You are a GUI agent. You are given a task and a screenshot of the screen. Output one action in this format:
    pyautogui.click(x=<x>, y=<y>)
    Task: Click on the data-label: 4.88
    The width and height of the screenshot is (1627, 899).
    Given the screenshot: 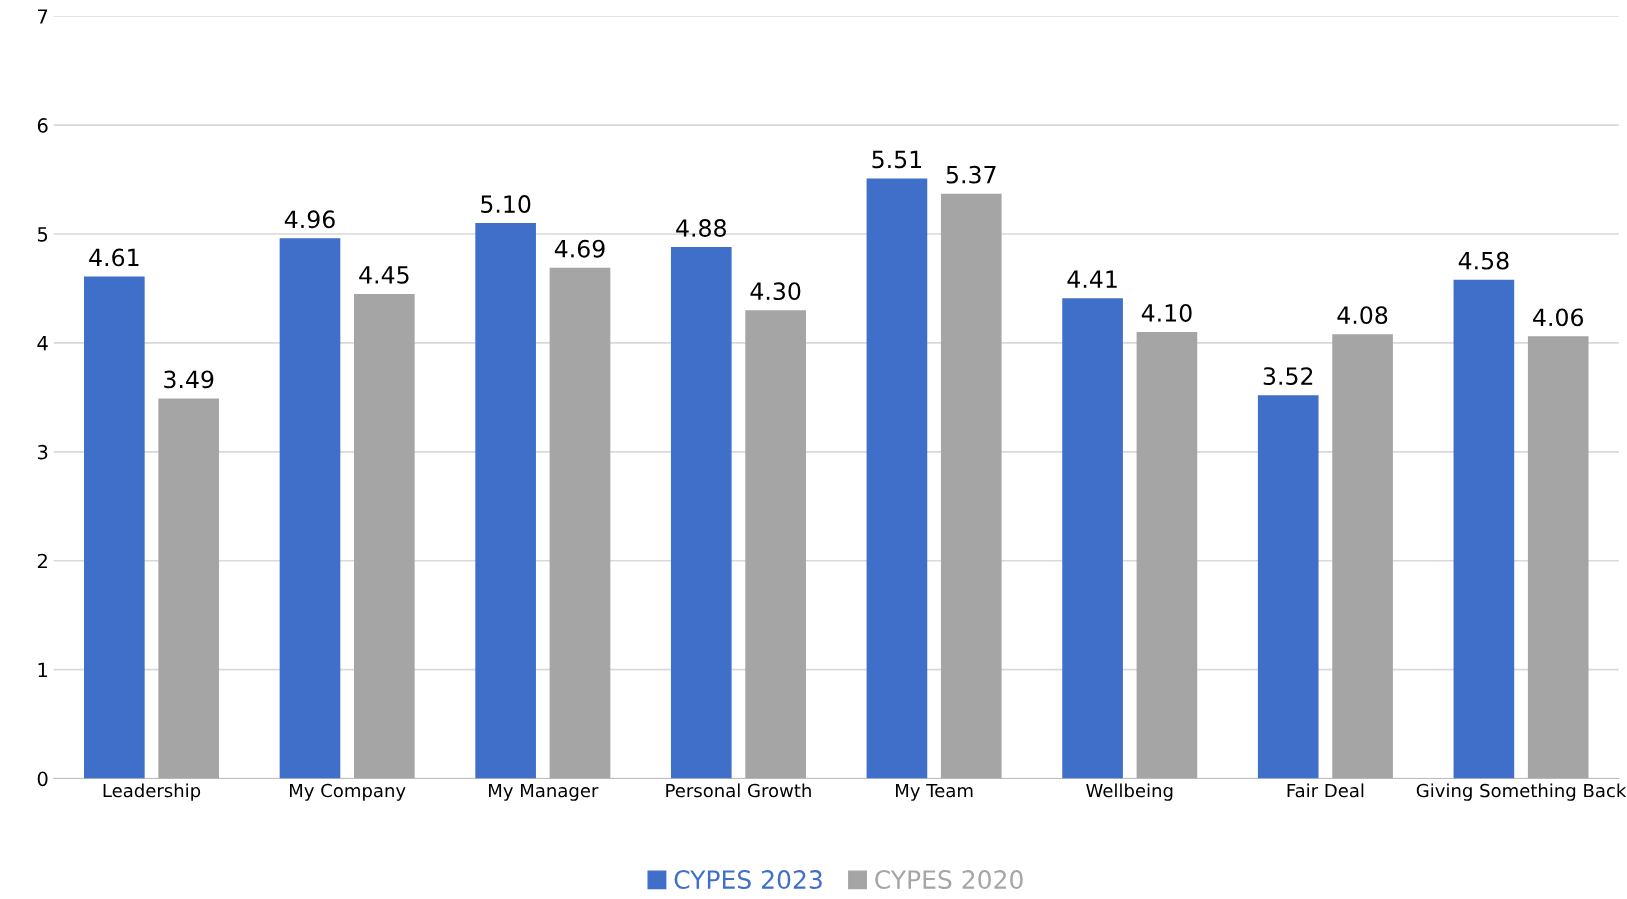 What is the action you would take?
    pyautogui.click(x=701, y=228)
    